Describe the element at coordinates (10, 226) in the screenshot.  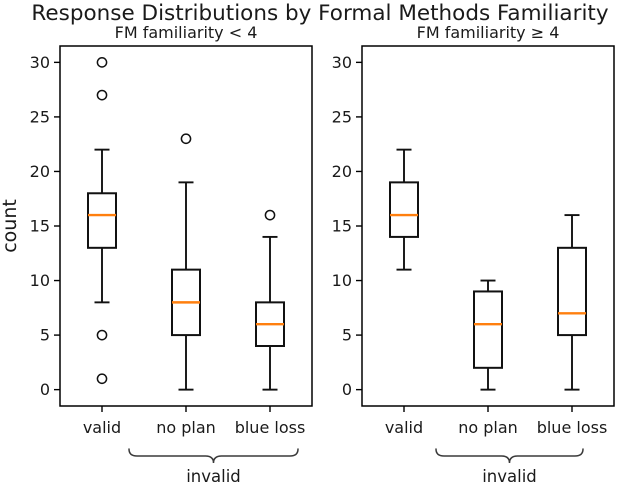
I see `y-axis-label: count` at that location.